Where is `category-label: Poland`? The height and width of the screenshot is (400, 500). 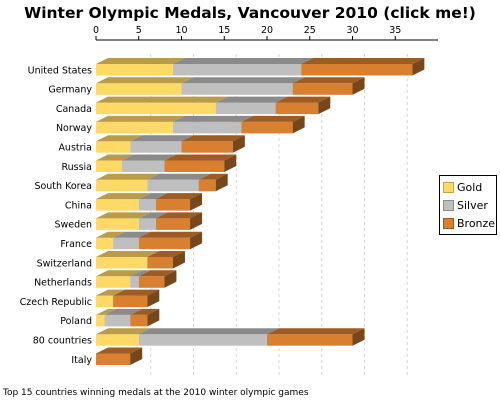
category-label: Poland is located at coordinates (76, 321).